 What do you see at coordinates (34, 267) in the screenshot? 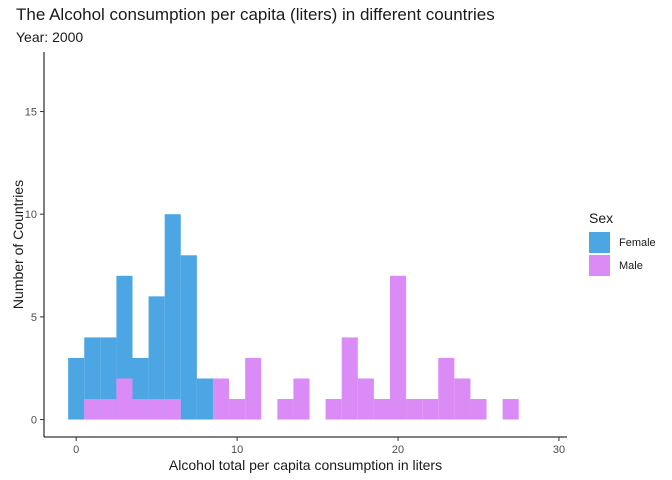
I see `y-ticks: 0 5 10 15` at bounding box center [34, 267].